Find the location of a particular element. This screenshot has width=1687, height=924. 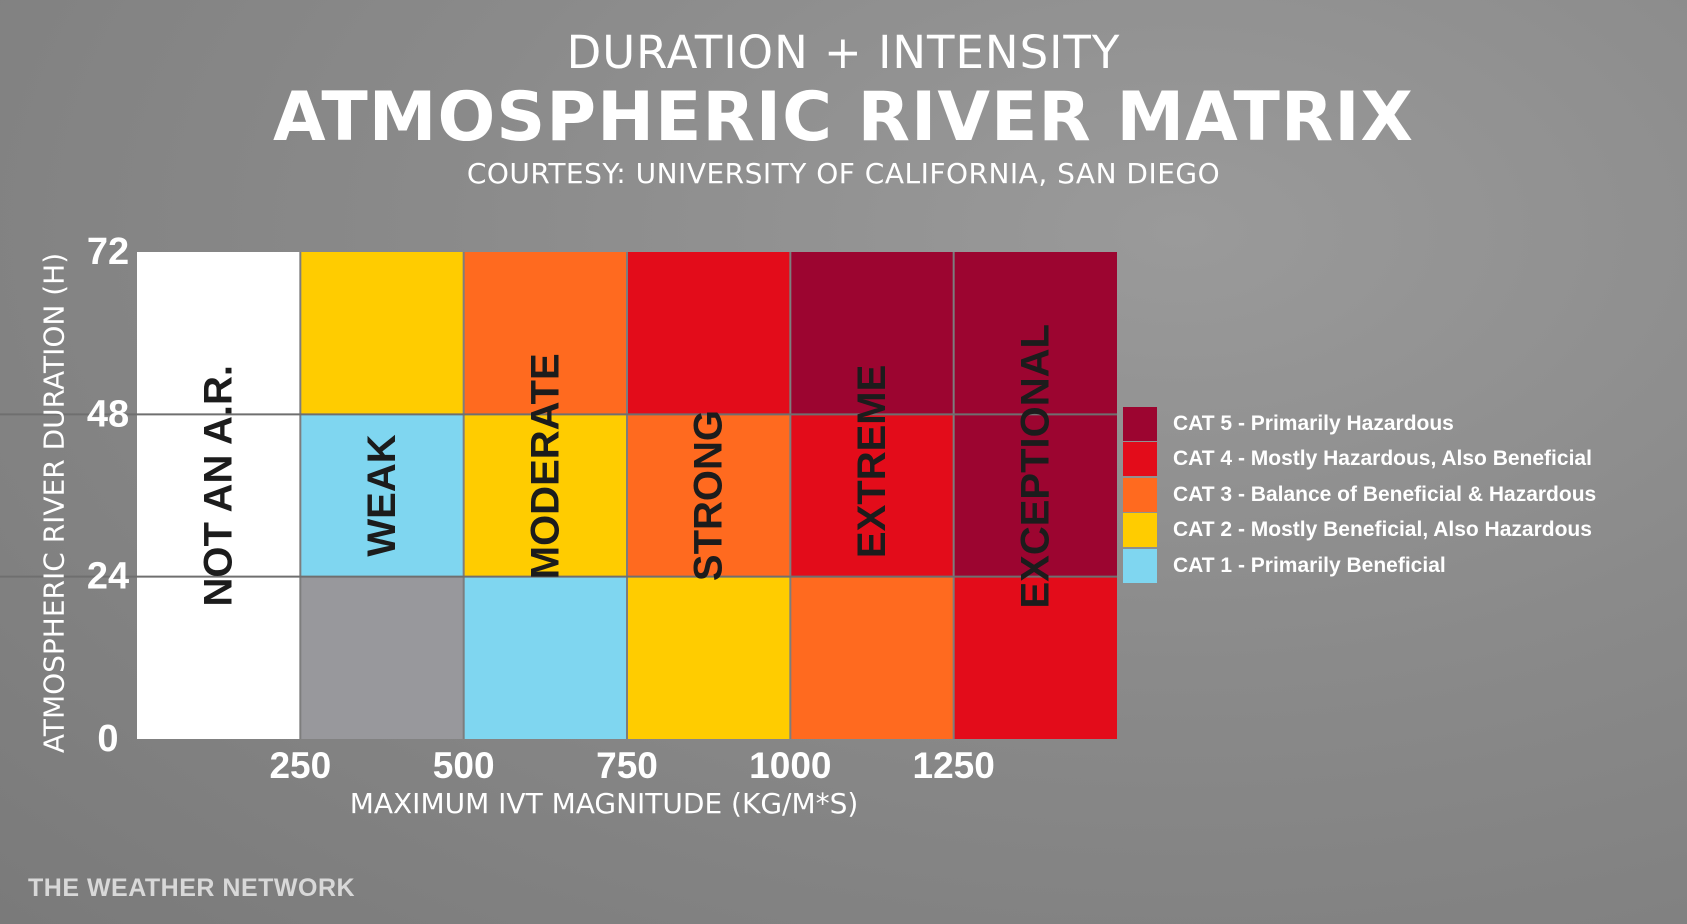

legend-label: CAT 5 - Primarily Hazardous is located at coordinates (1313, 423).